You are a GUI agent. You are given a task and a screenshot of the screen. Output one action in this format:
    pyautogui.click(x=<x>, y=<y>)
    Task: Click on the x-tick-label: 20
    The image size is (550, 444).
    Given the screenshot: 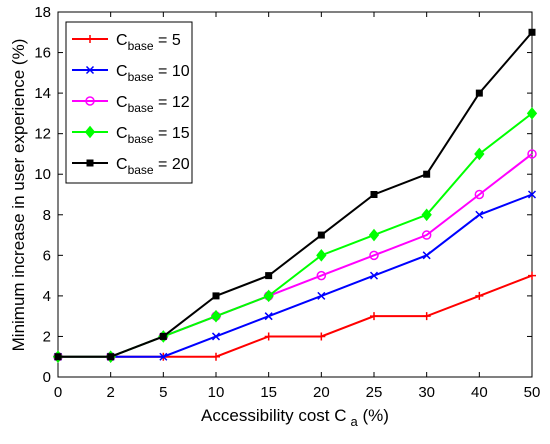 What is the action you would take?
    pyautogui.click(x=321, y=392)
    